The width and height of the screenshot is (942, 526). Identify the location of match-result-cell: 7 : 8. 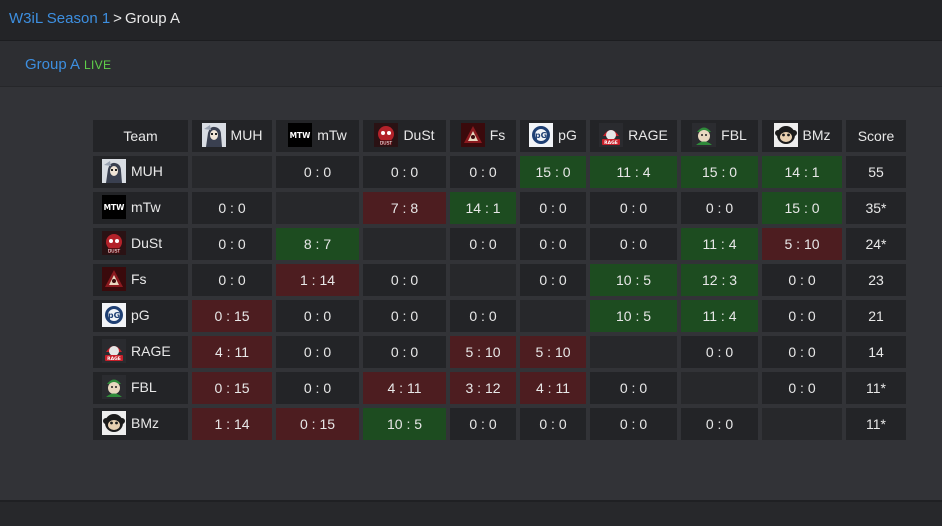
(404, 208).